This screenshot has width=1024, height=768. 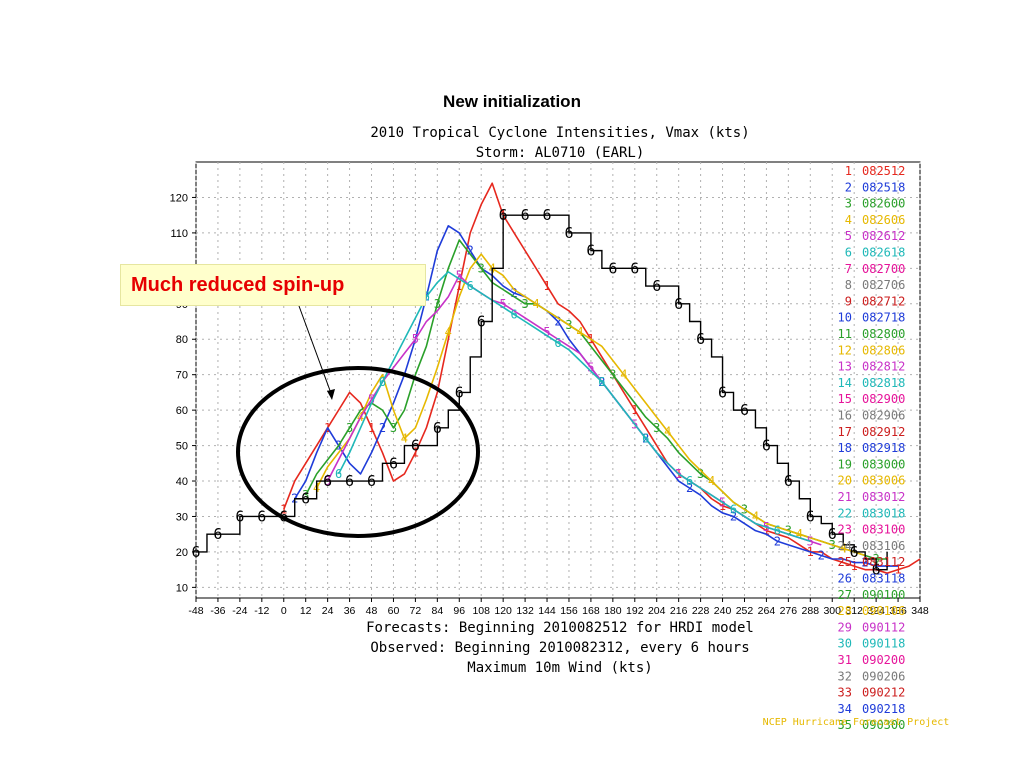 What do you see at coordinates (182, 517) in the screenshot?
I see `y-tick-label: 30` at bounding box center [182, 517].